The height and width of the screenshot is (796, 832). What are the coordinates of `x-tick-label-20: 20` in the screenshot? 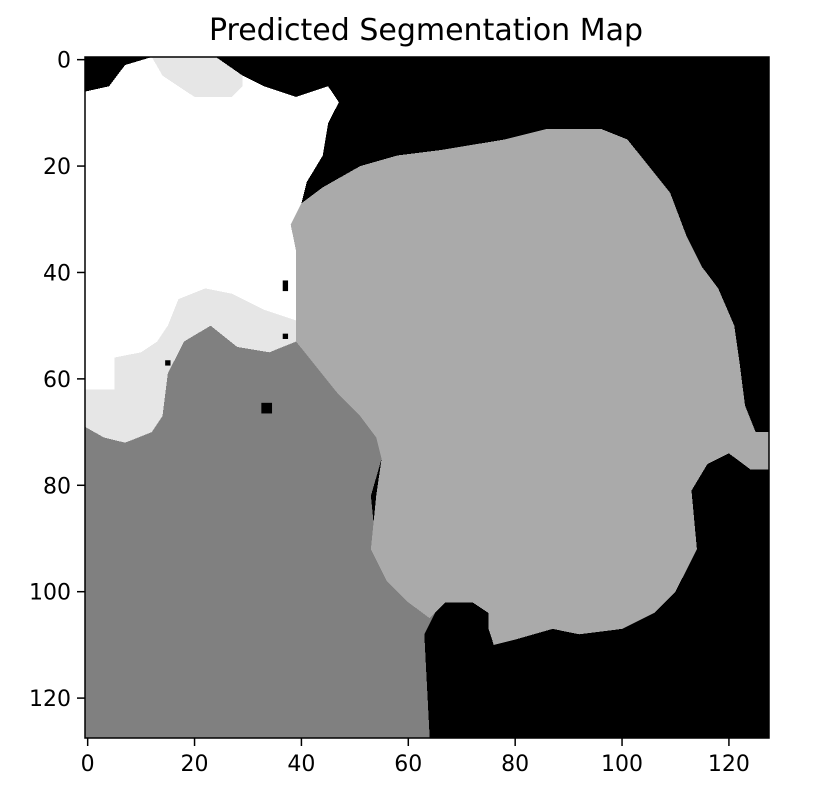 It's located at (195, 764).